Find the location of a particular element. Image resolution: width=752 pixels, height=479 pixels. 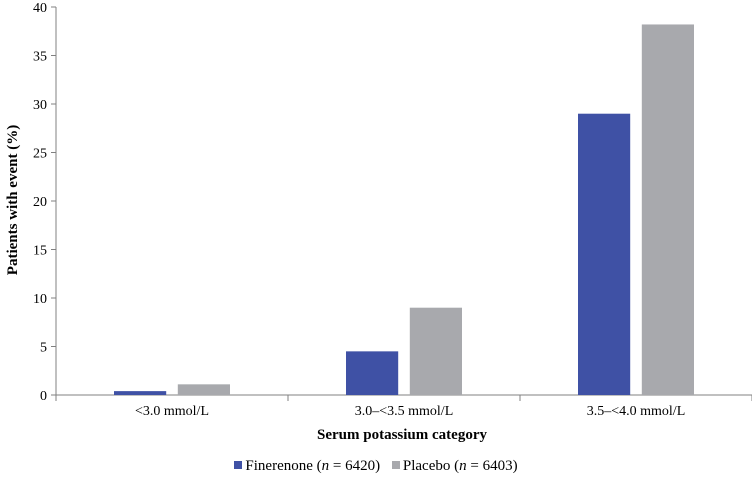

legend: Finerenone (n = 6420) Placebo (n = 6403) is located at coordinates (376, 466).